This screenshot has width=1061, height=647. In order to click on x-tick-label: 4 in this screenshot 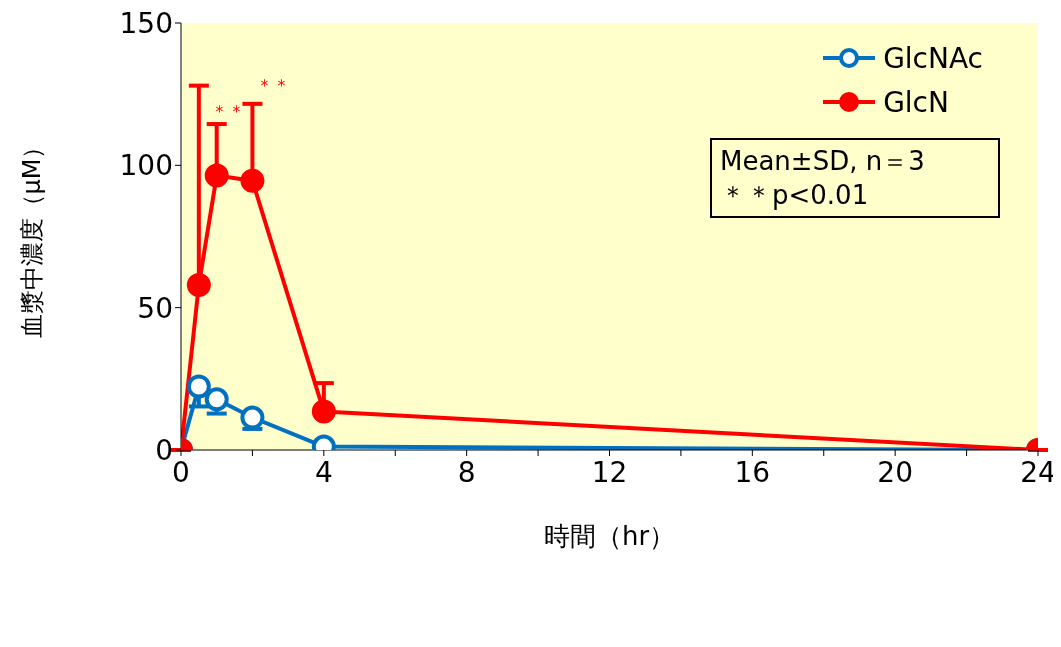, I will do `click(323, 472)`.